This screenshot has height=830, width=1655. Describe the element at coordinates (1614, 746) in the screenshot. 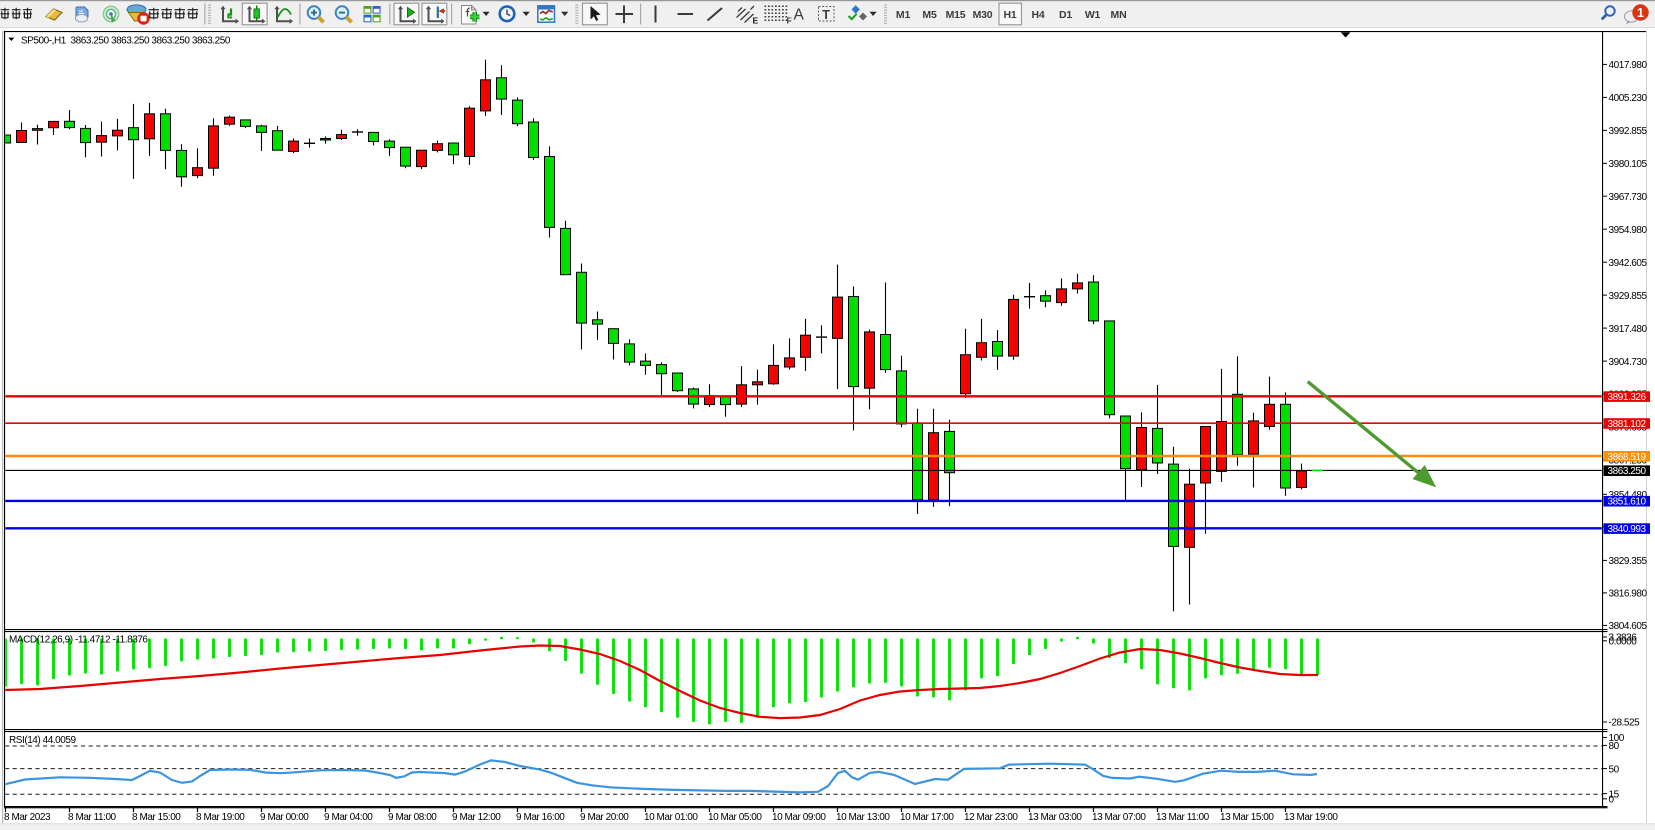

I see `svg-text: 80` at that location.